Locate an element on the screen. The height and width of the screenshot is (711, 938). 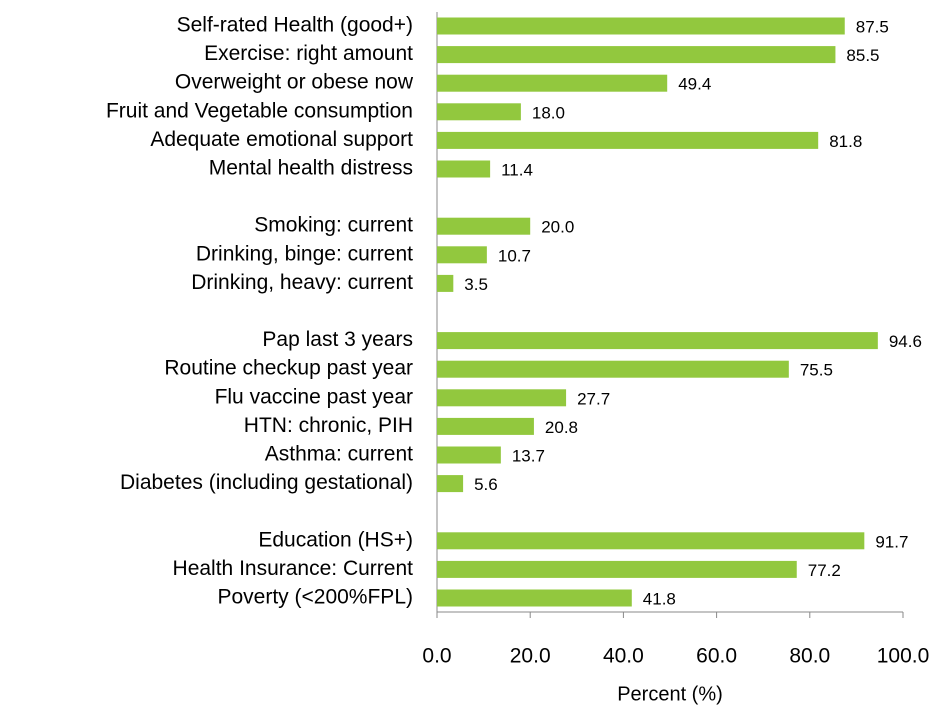
y-tick-label: Health Insurance: Current is located at coordinates (293, 568).